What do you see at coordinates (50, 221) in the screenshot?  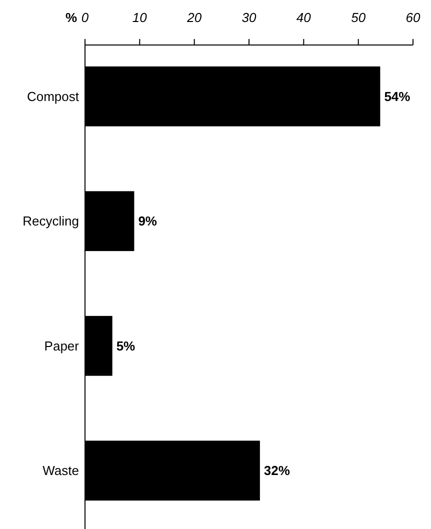 I see `y-tick-label: Recycling` at bounding box center [50, 221].